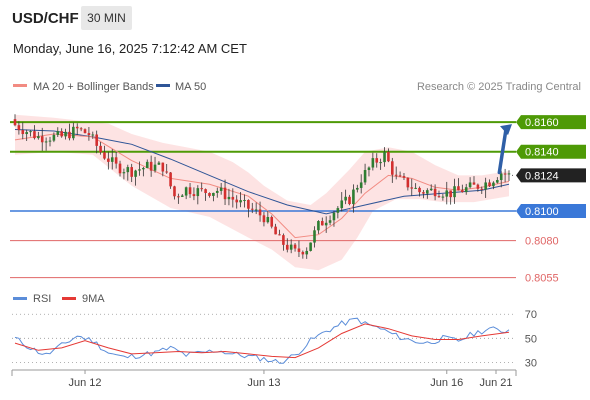  Describe the element at coordinates (531, 363) in the screenshot. I see `rsi-tick-30: 30` at that location.